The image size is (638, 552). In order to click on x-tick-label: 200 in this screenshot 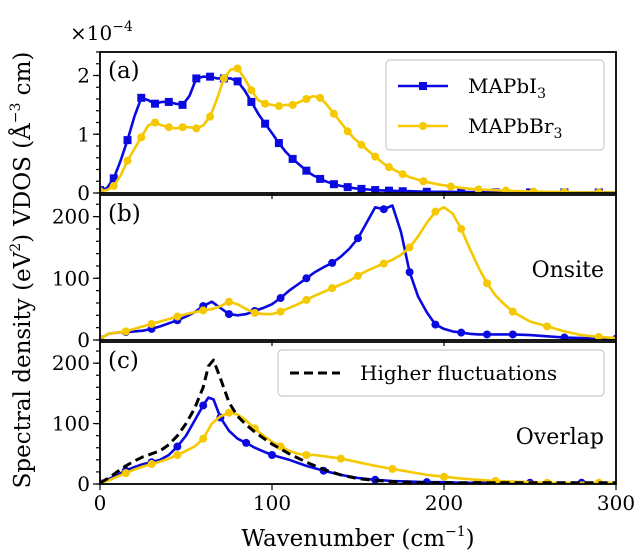, I will do `click(444, 503)`.